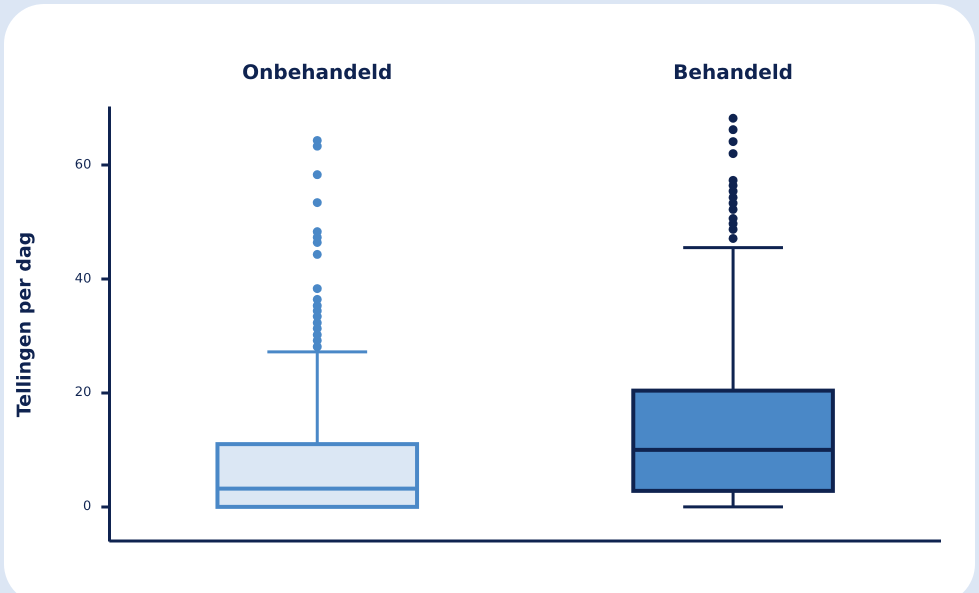  What do you see at coordinates (87, 506) in the screenshot?
I see `y-tick-label: 0` at bounding box center [87, 506].